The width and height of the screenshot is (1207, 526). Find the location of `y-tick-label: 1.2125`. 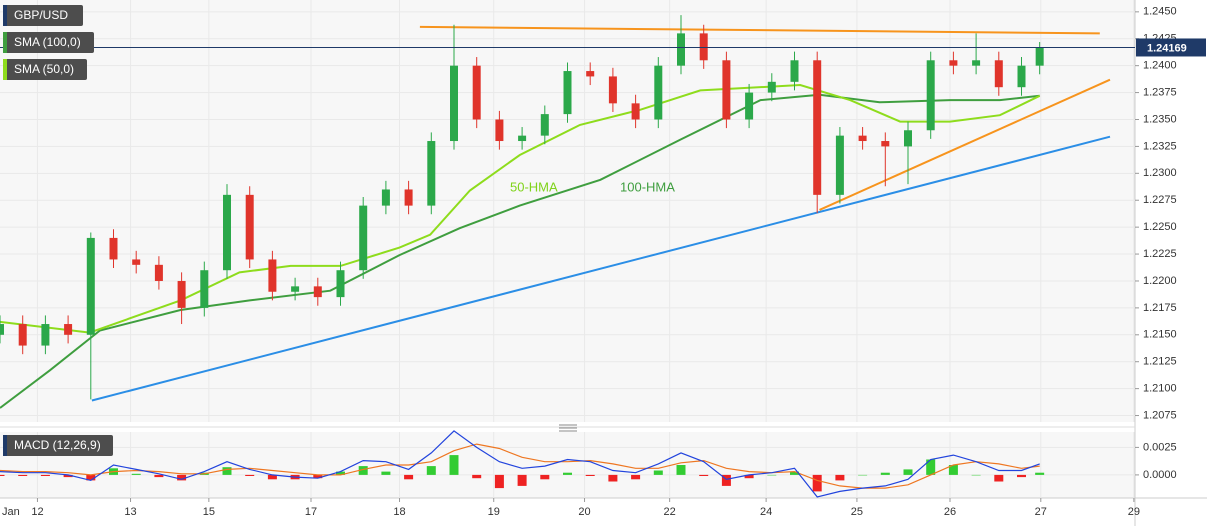

y-tick-label: 1.2125 is located at coordinates (1160, 362).